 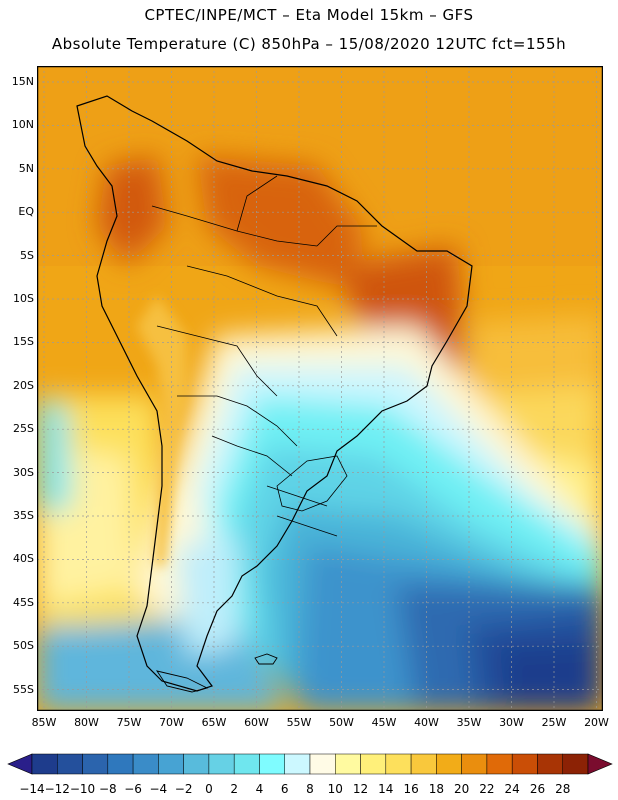 What do you see at coordinates (183, 789) in the screenshot?
I see `colorbar-tick-label: −2` at bounding box center [183, 789].